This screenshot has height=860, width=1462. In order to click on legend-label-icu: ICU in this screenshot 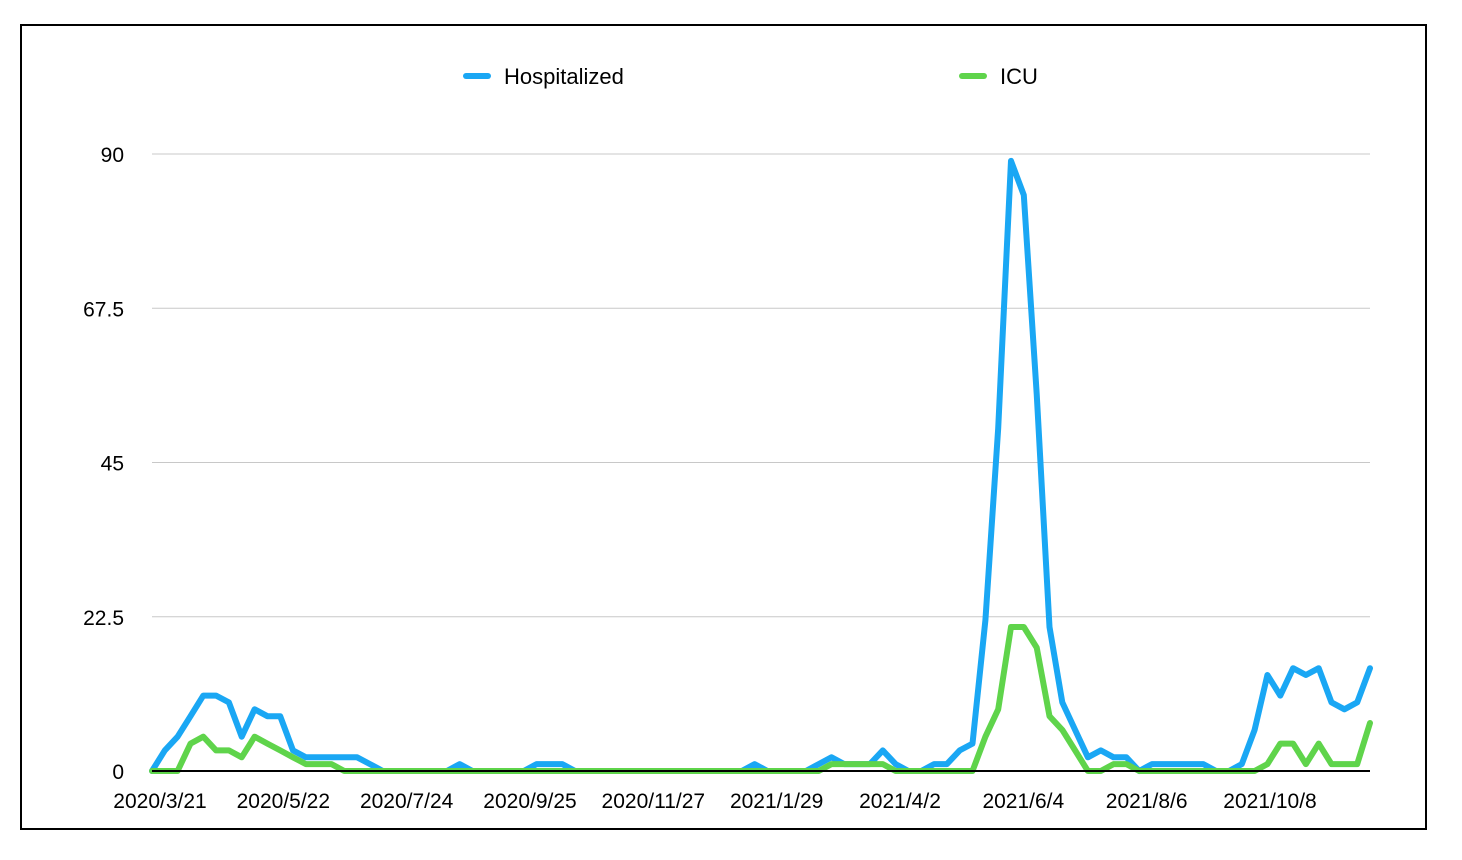, I will do `click(1019, 76)`.